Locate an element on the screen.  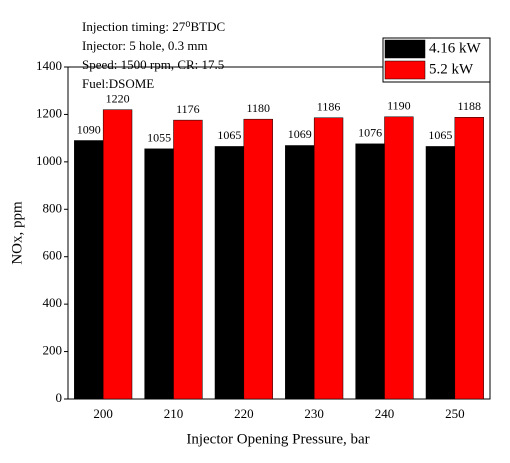
annotation: Fuel:DSOME is located at coordinates (118, 83).